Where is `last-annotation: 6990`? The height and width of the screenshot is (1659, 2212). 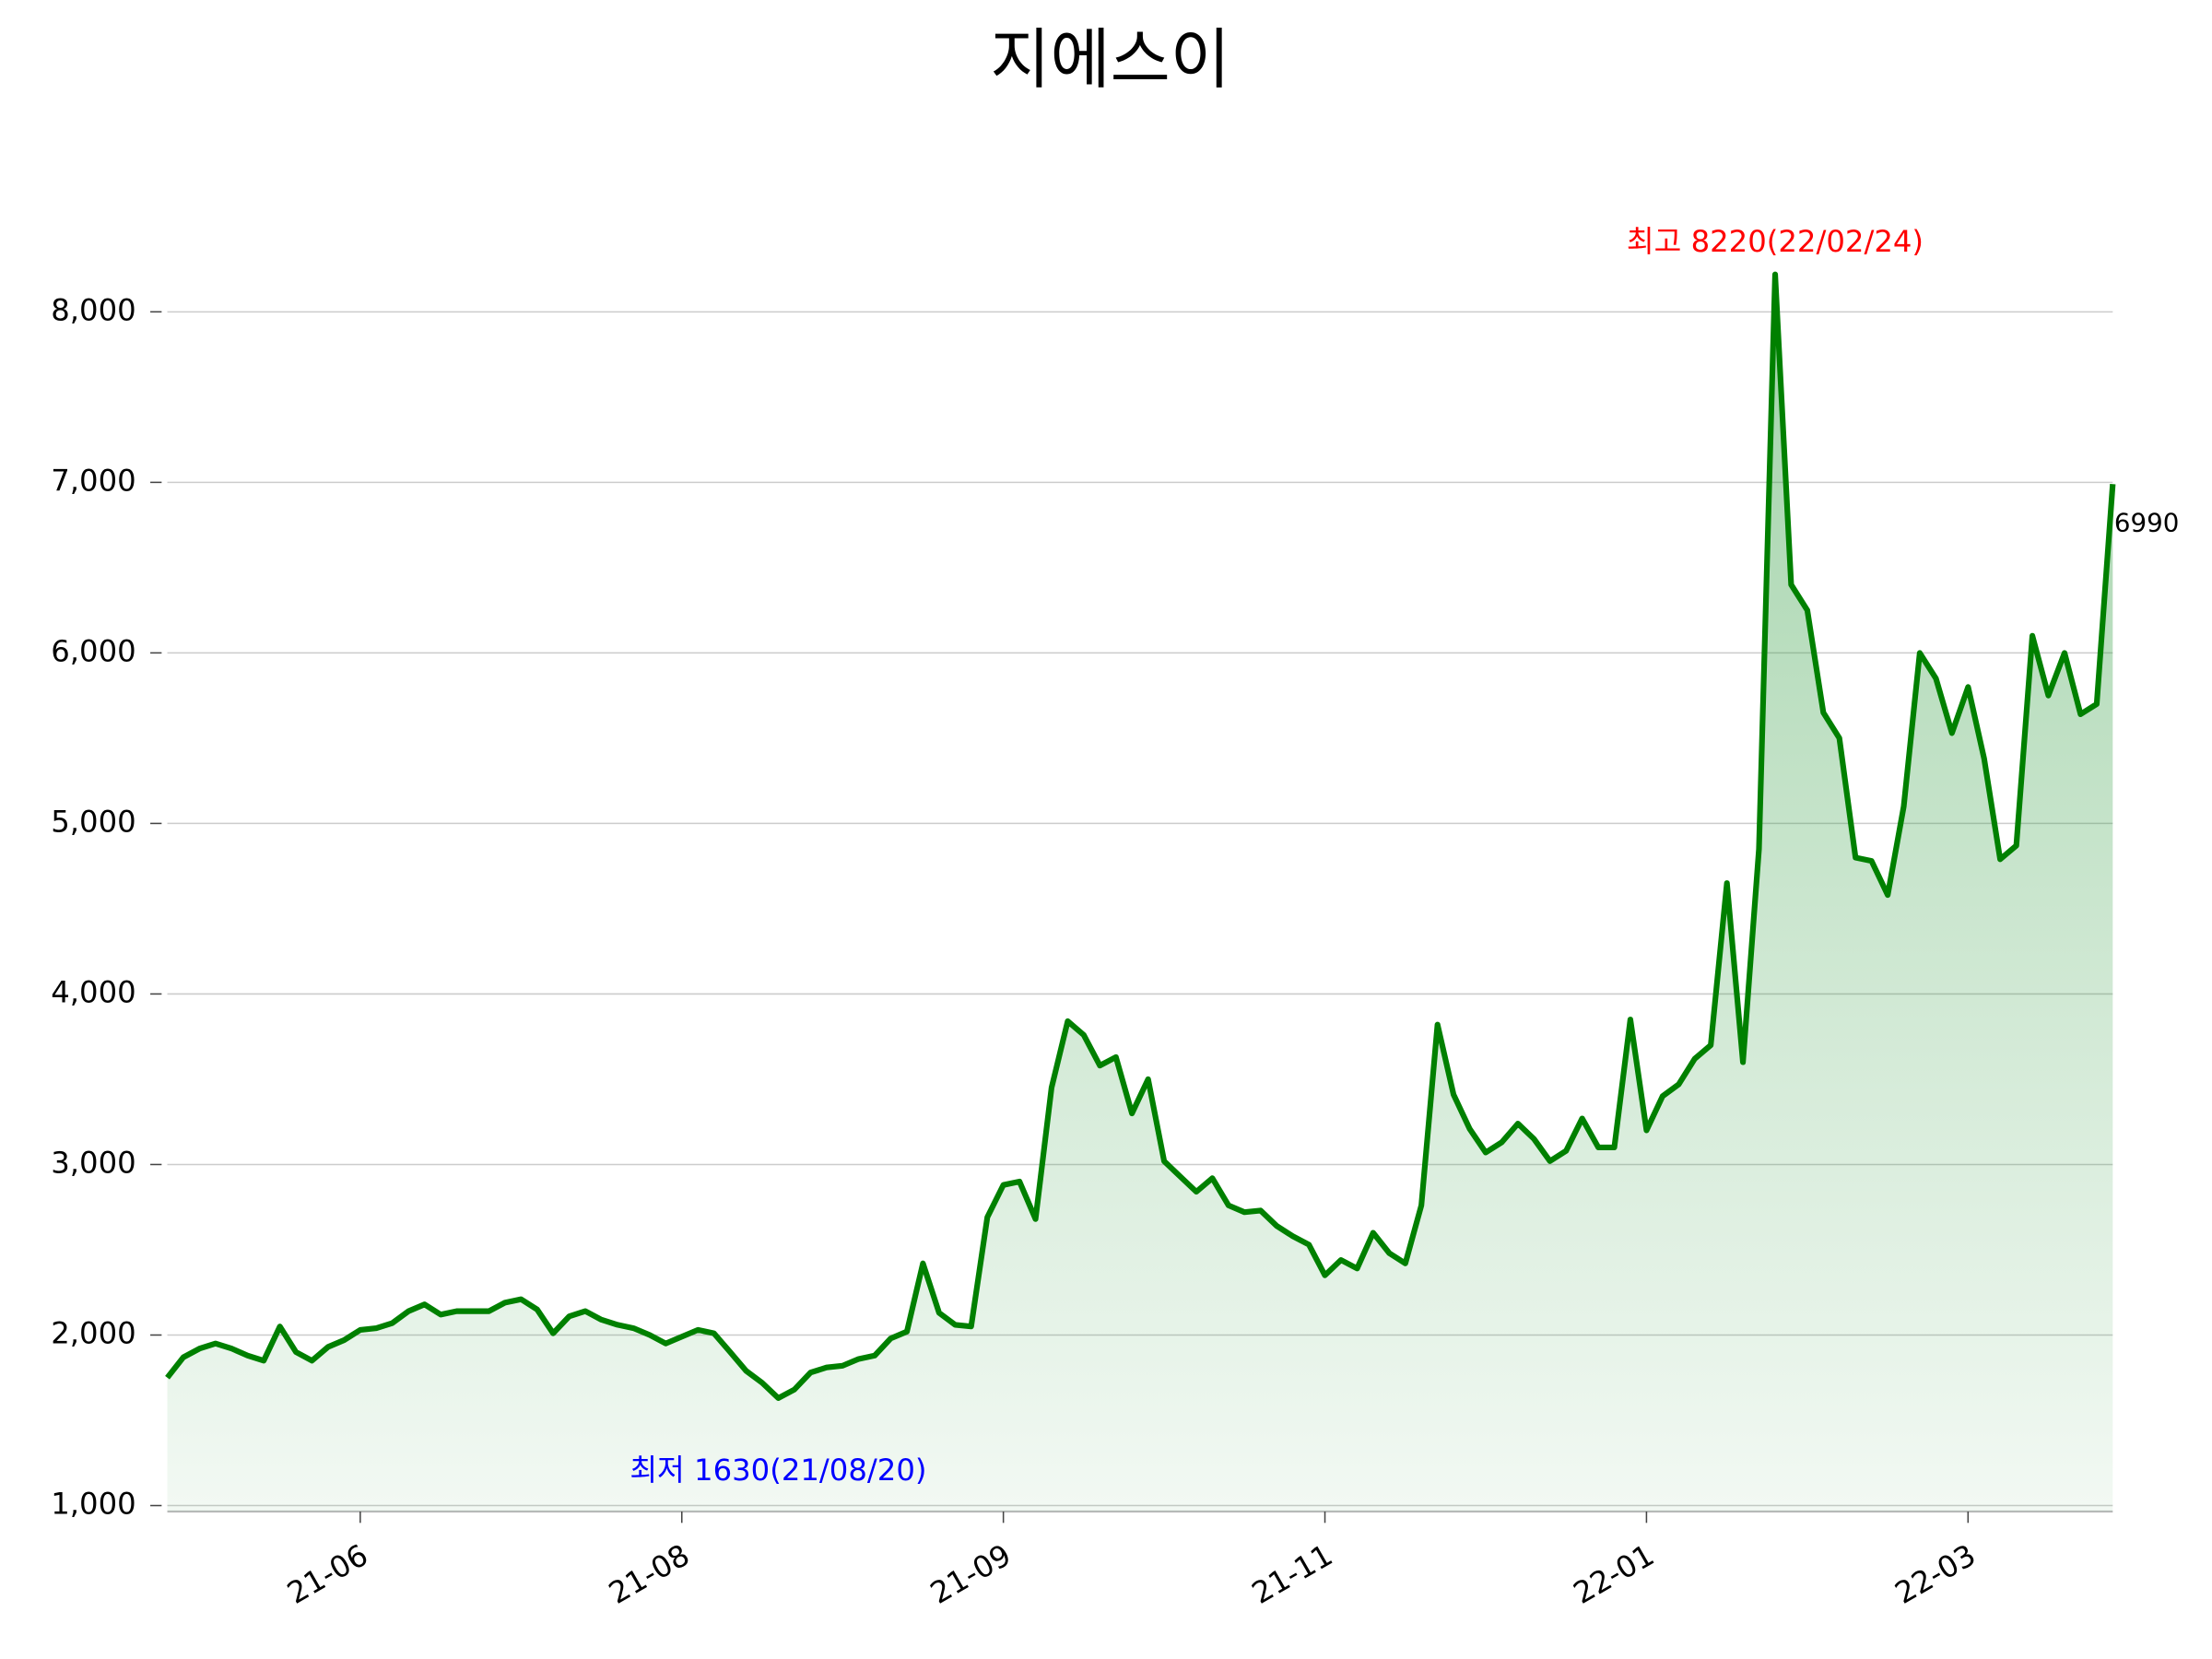
last-annotation: 6990 is located at coordinates (2146, 522).